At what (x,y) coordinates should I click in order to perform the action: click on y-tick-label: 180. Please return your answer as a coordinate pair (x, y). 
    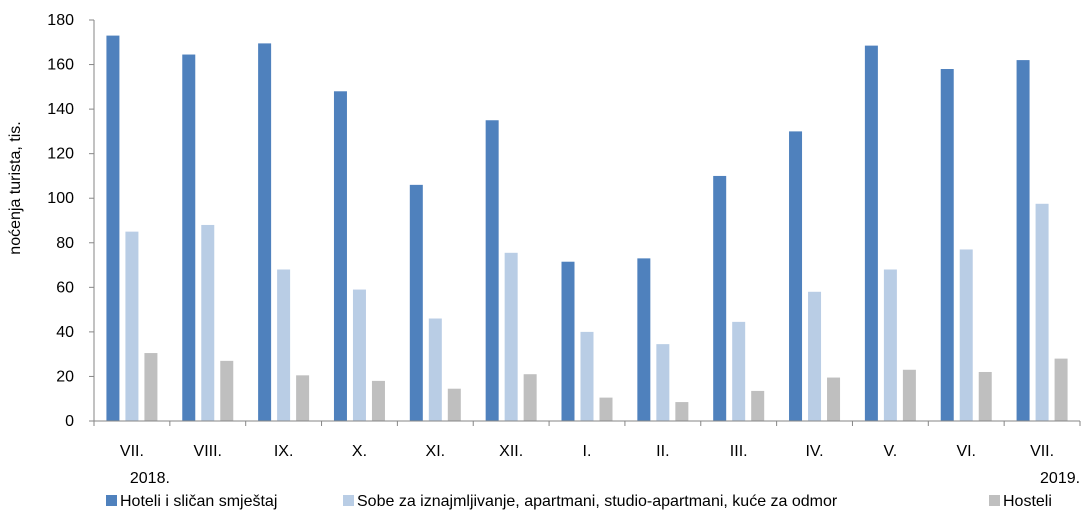
    Looking at the image, I should click on (60, 20).